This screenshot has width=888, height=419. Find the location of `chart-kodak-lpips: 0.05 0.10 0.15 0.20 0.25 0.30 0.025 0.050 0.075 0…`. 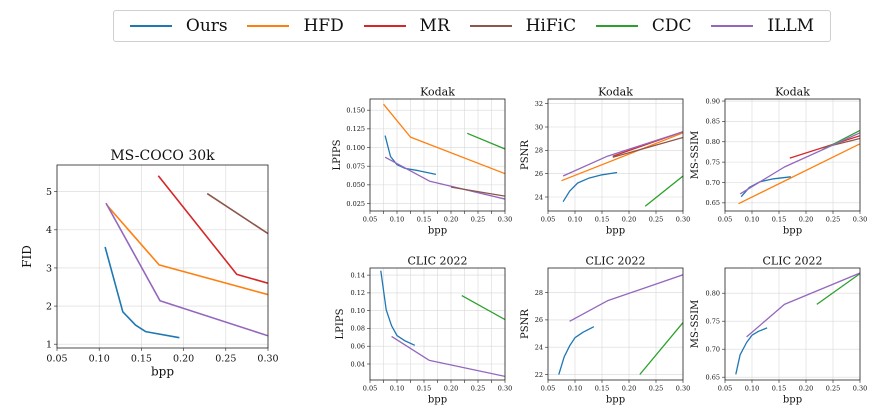

chart-kodak-lpips: 0.05 0.10 0.15 0.20 0.25 0.30 0.025 0.050 0.075 0… is located at coordinates (422, 161).